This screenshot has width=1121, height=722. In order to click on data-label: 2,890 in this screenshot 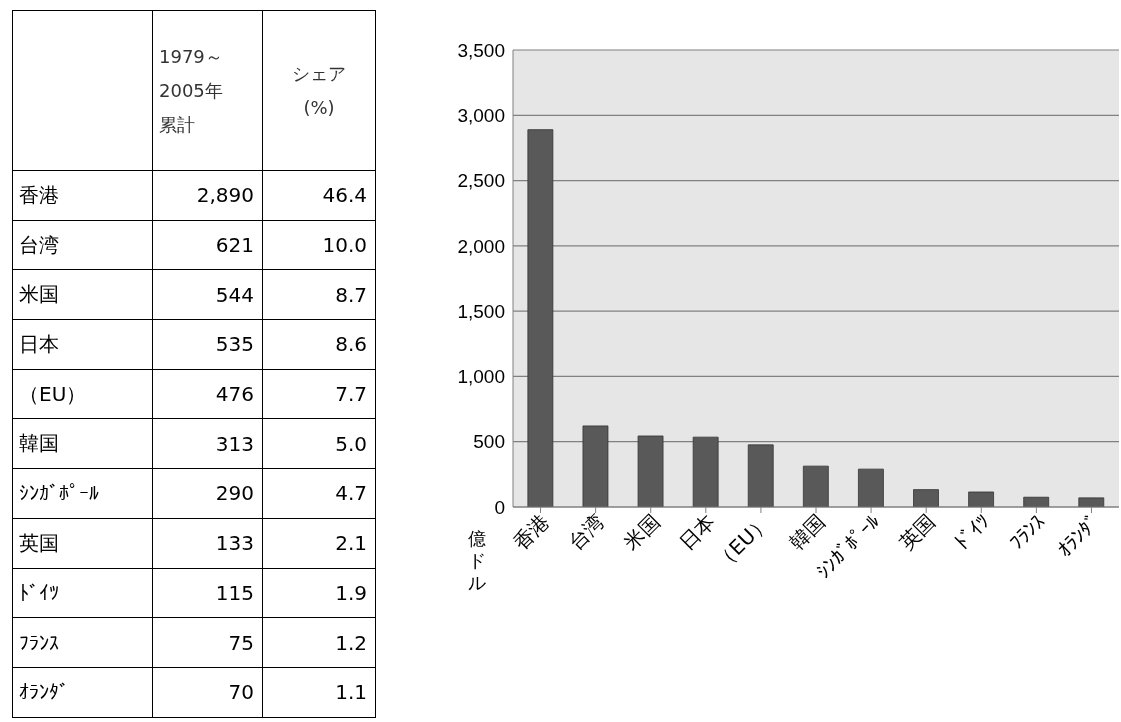, I will do `click(208, 196)`.